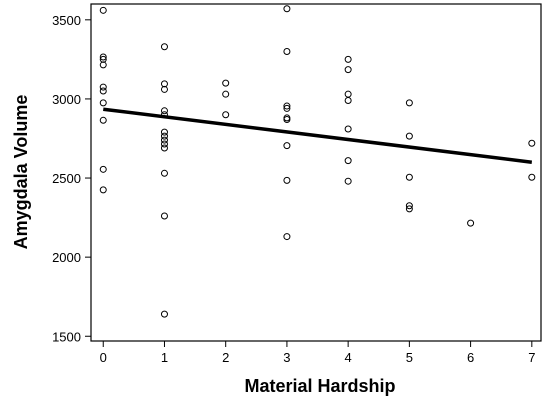  I want to click on regression-line, so click(318, 135).